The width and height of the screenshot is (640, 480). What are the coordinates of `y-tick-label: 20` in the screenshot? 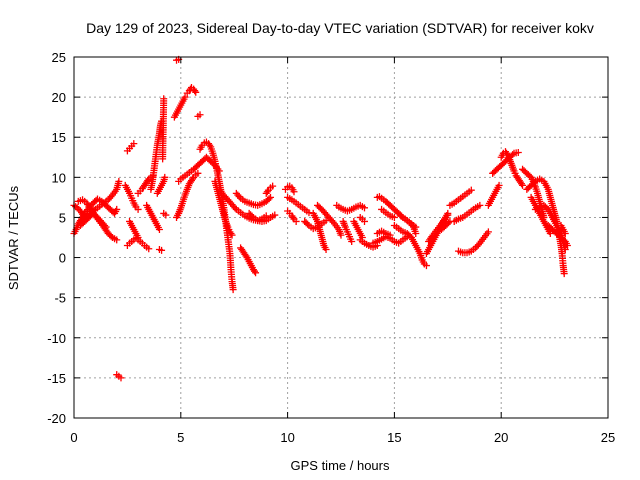 It's located at (59, 97).